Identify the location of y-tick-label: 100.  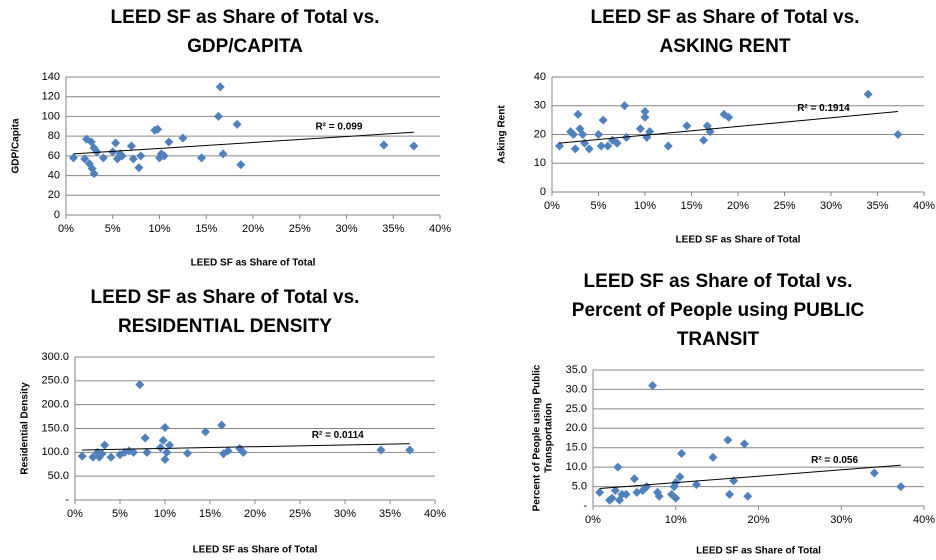
(51, 116).